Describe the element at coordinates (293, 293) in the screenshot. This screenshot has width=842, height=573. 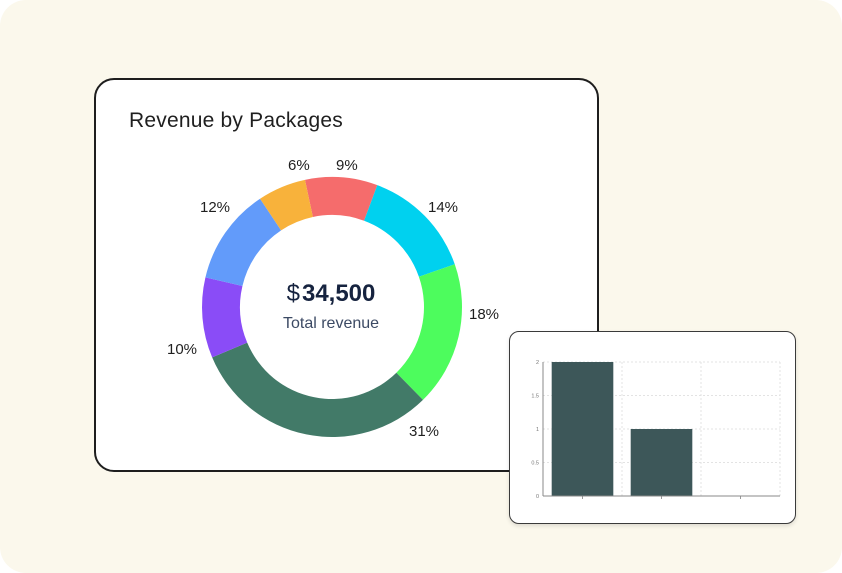
I see `currency-symbol: $` at that location.